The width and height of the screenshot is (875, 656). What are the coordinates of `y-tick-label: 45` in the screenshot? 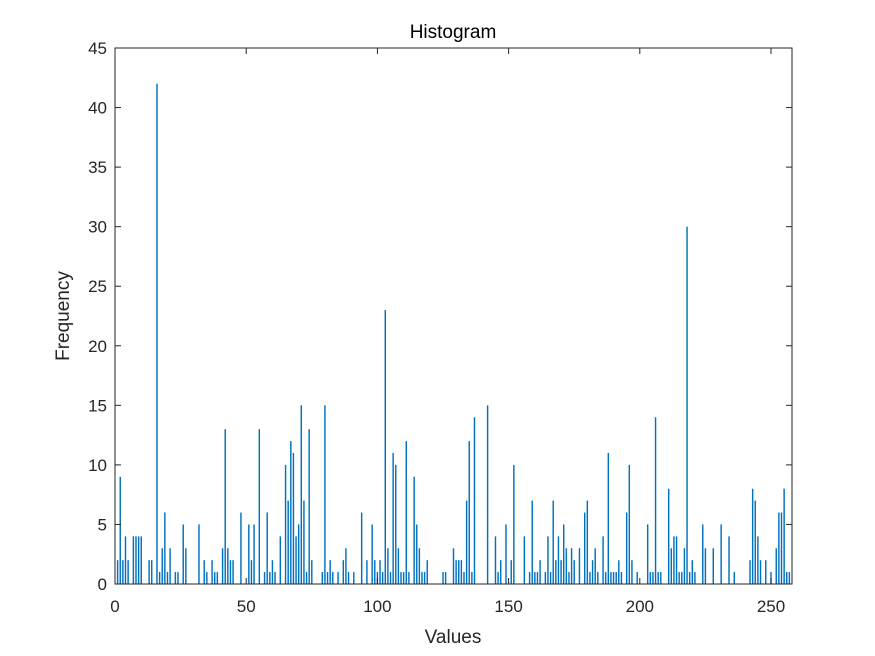 It's located at (97, 48).